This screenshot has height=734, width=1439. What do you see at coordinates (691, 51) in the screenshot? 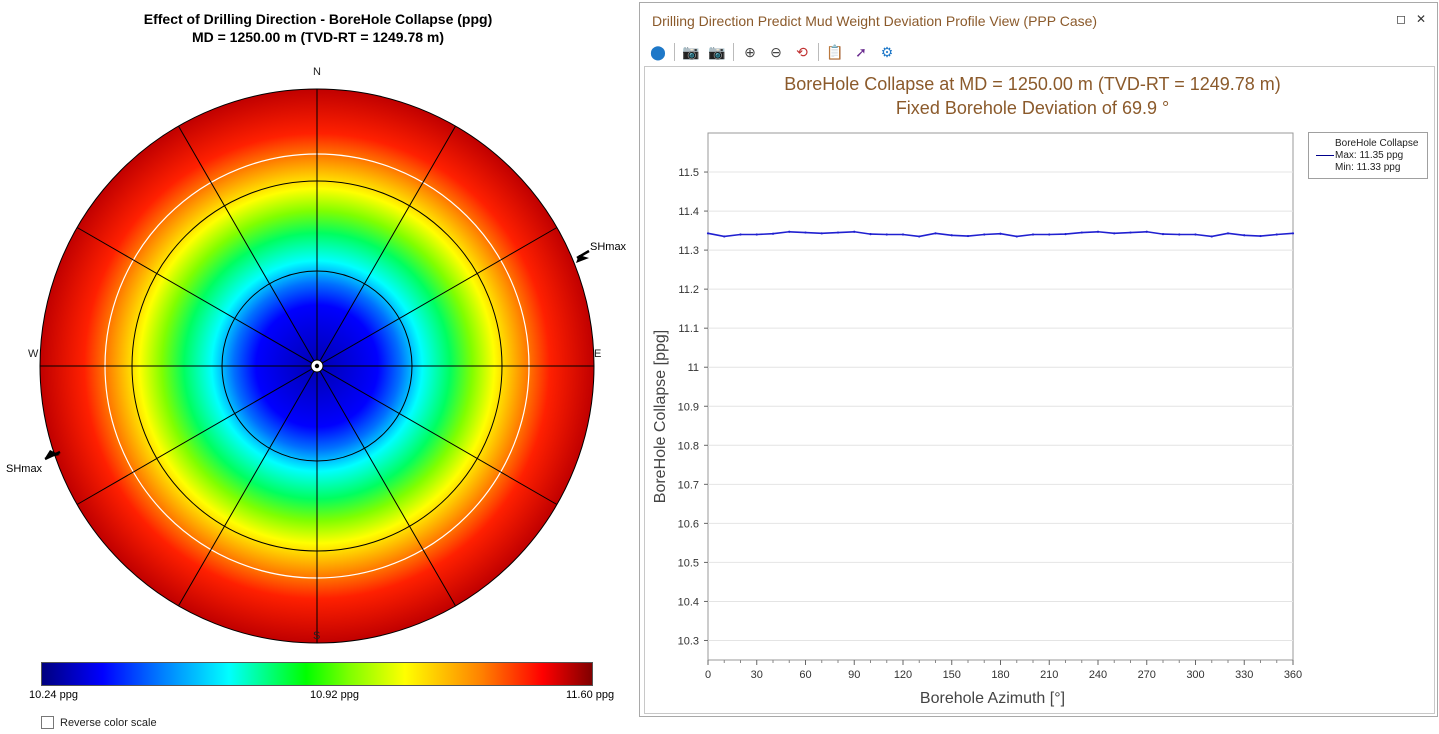
I see `camera-icon: 📷` at bounding box center [691, 51].